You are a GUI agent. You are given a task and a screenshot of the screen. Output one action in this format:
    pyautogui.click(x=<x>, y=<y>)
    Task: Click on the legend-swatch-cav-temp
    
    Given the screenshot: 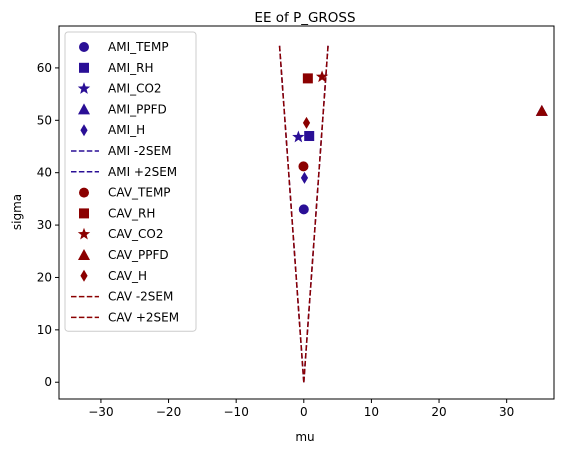 What is the action you would take?
    pyautogui.click(x=84, y=192)
    